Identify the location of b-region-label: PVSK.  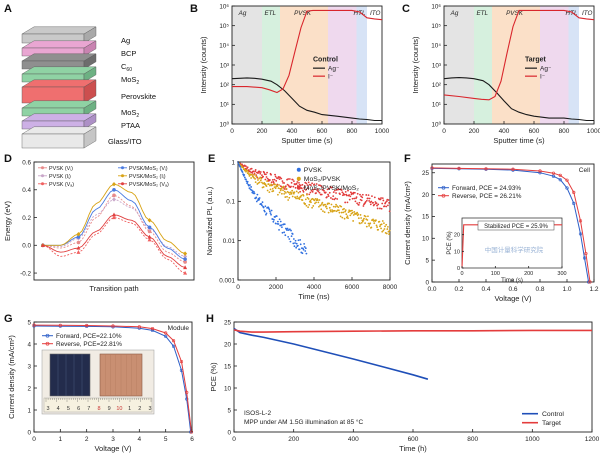
(303, 13).